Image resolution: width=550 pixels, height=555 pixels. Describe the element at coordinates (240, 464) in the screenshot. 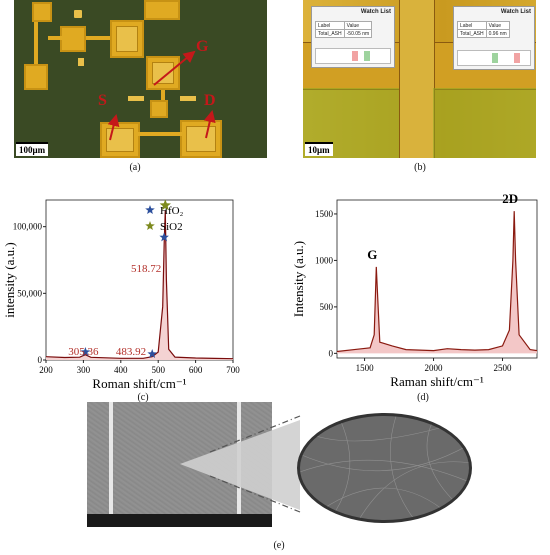

I see `zoom-callout` at that location.